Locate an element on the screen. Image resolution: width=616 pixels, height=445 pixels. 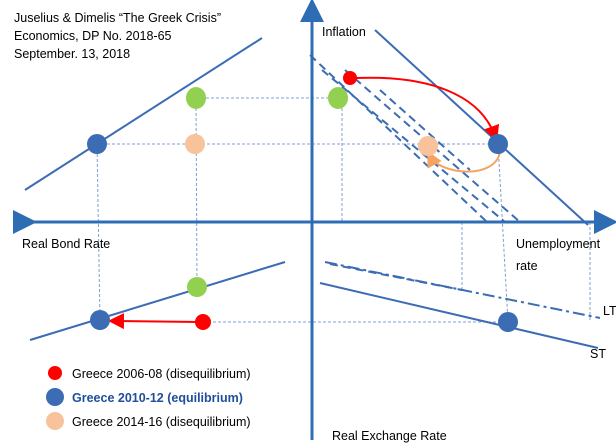
axis-label: Inflation is located at coordinates (344, 32).